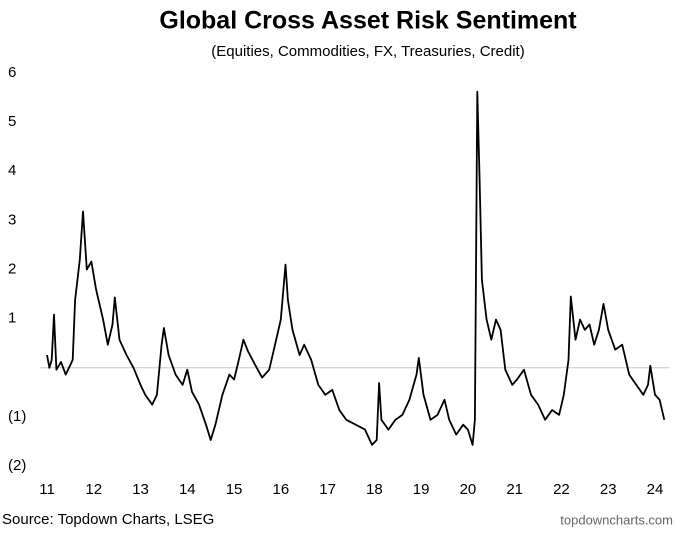 This screenshot has width=675, height=533. I want to click on y-tick-label: (1), so click(17, 416).